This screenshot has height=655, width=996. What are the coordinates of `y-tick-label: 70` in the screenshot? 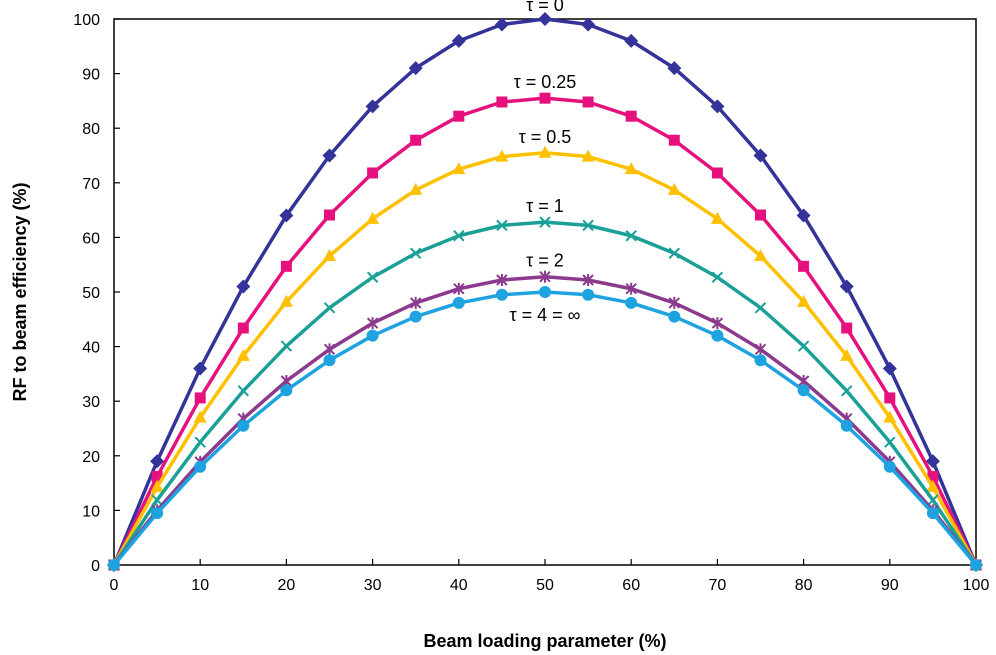 It's located at (91, 184).